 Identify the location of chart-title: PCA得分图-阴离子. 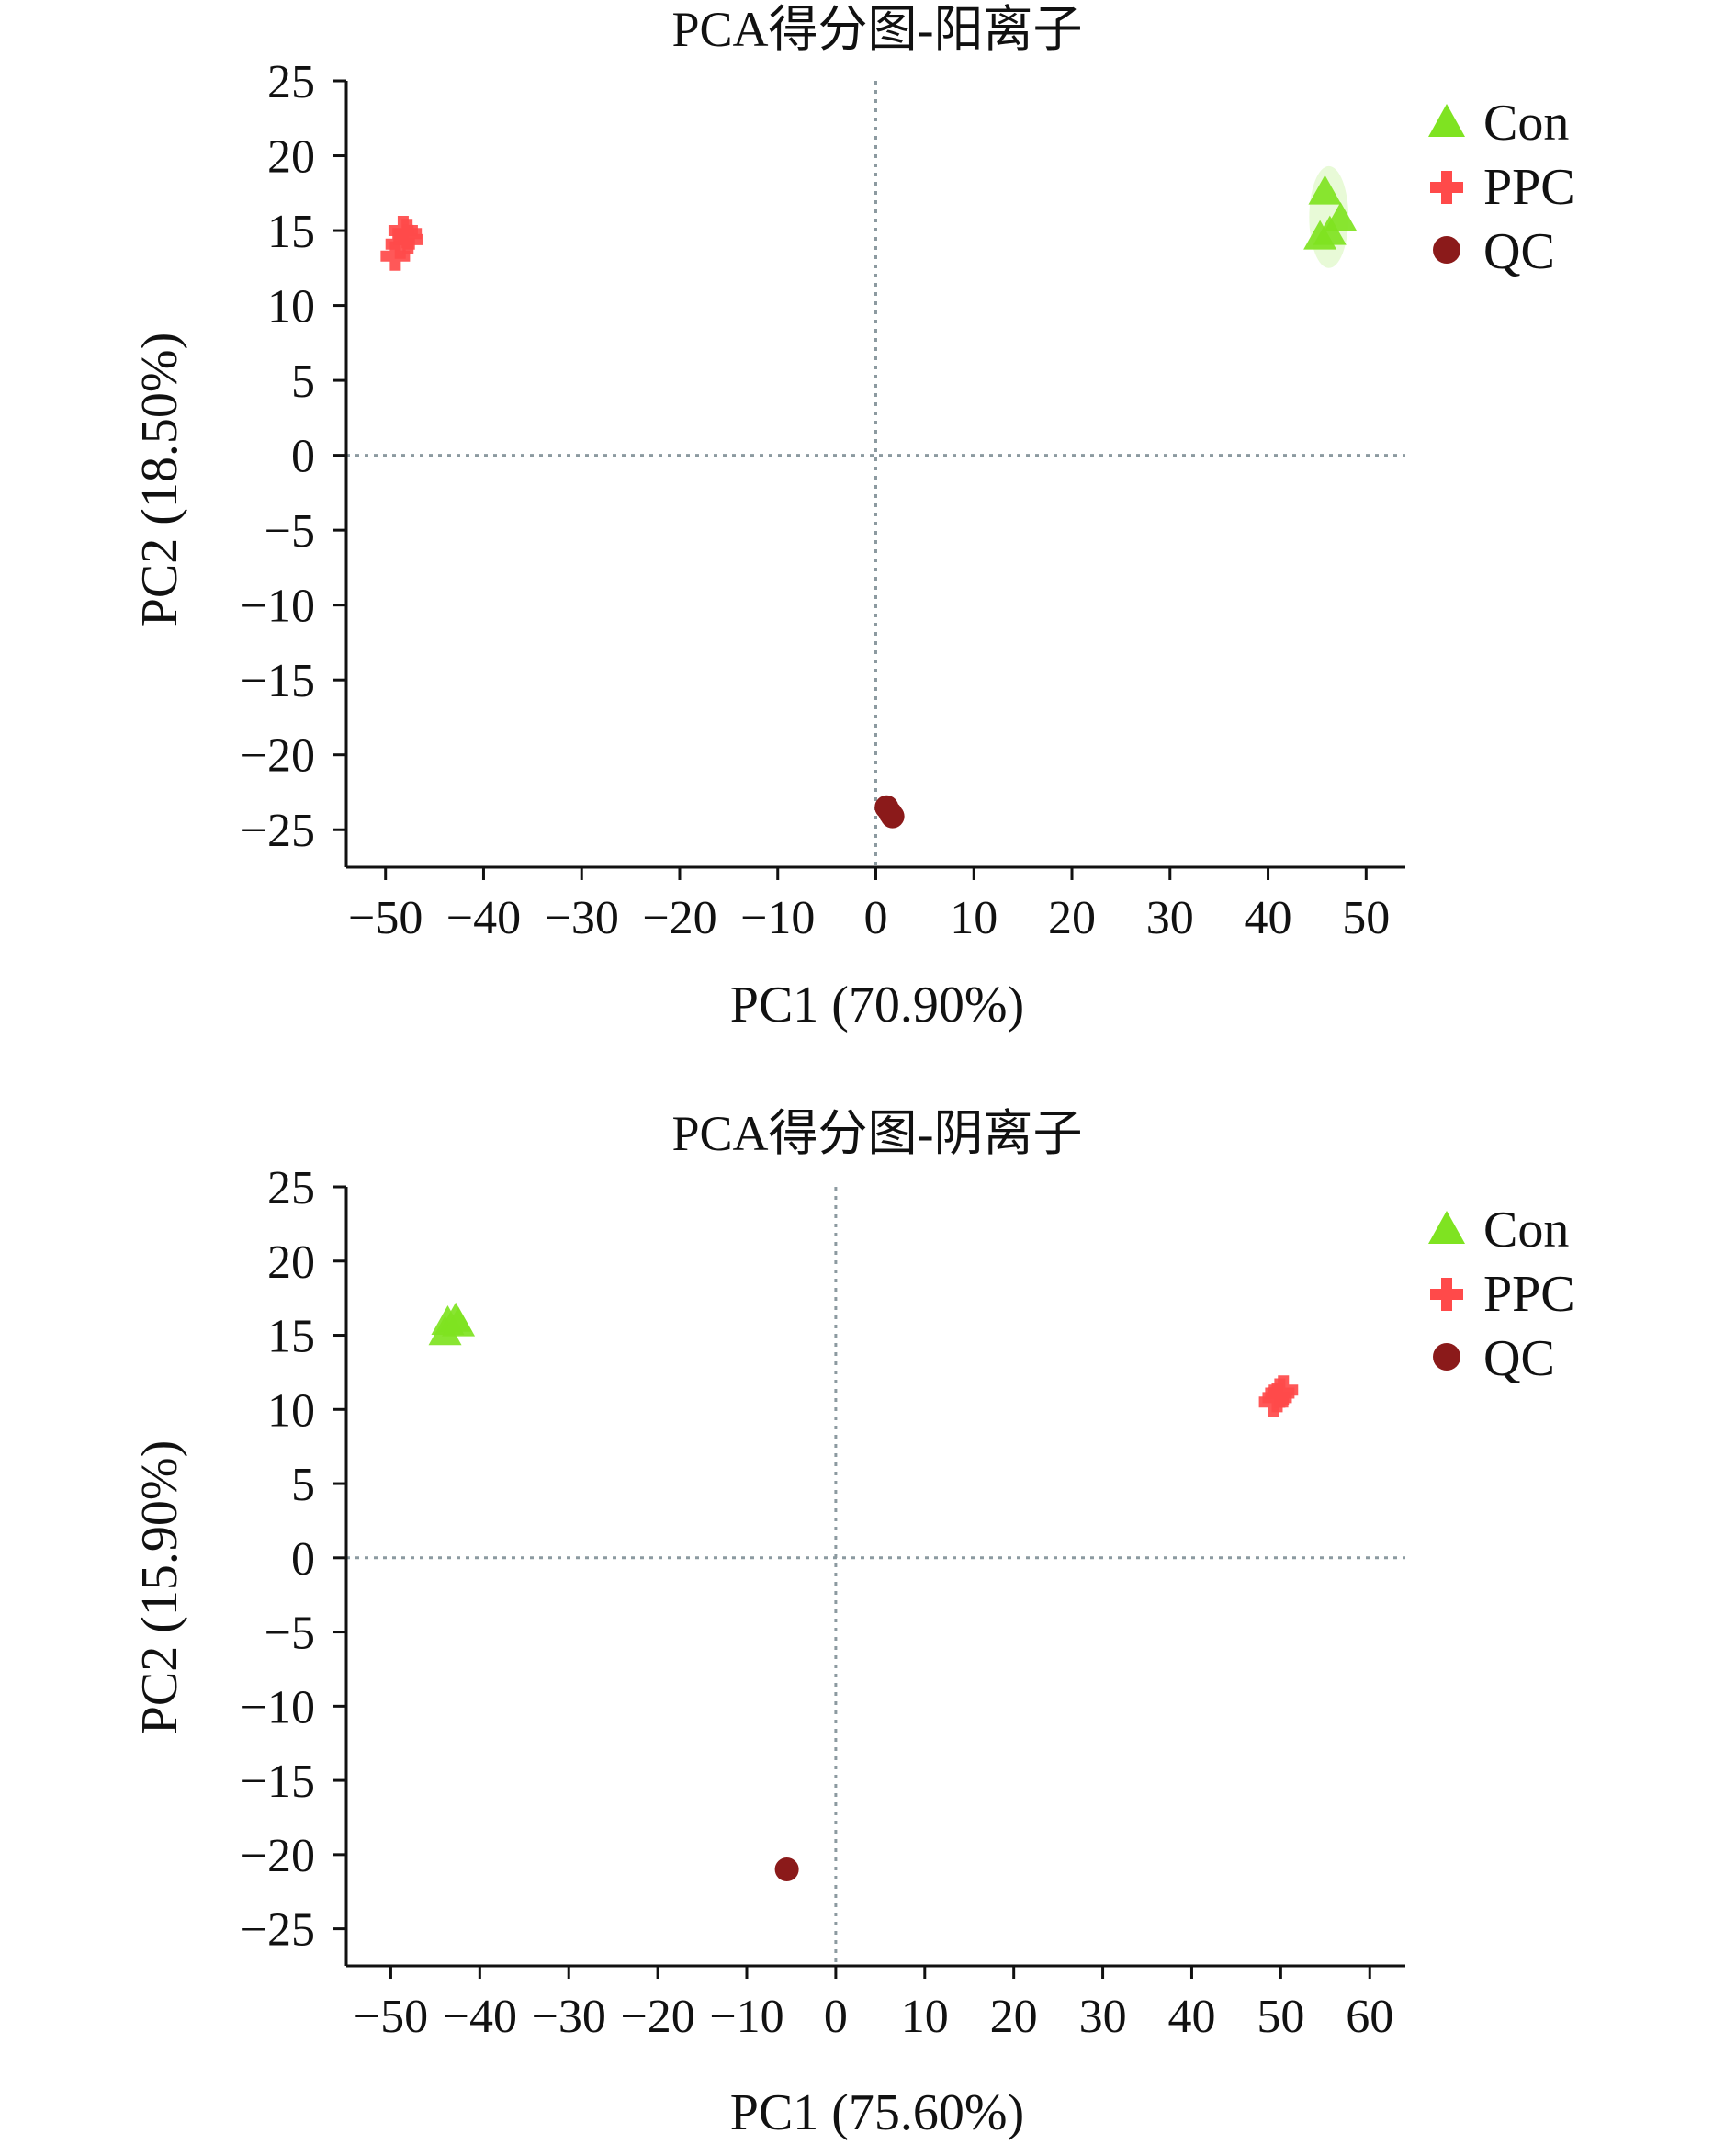
(876, 1133).